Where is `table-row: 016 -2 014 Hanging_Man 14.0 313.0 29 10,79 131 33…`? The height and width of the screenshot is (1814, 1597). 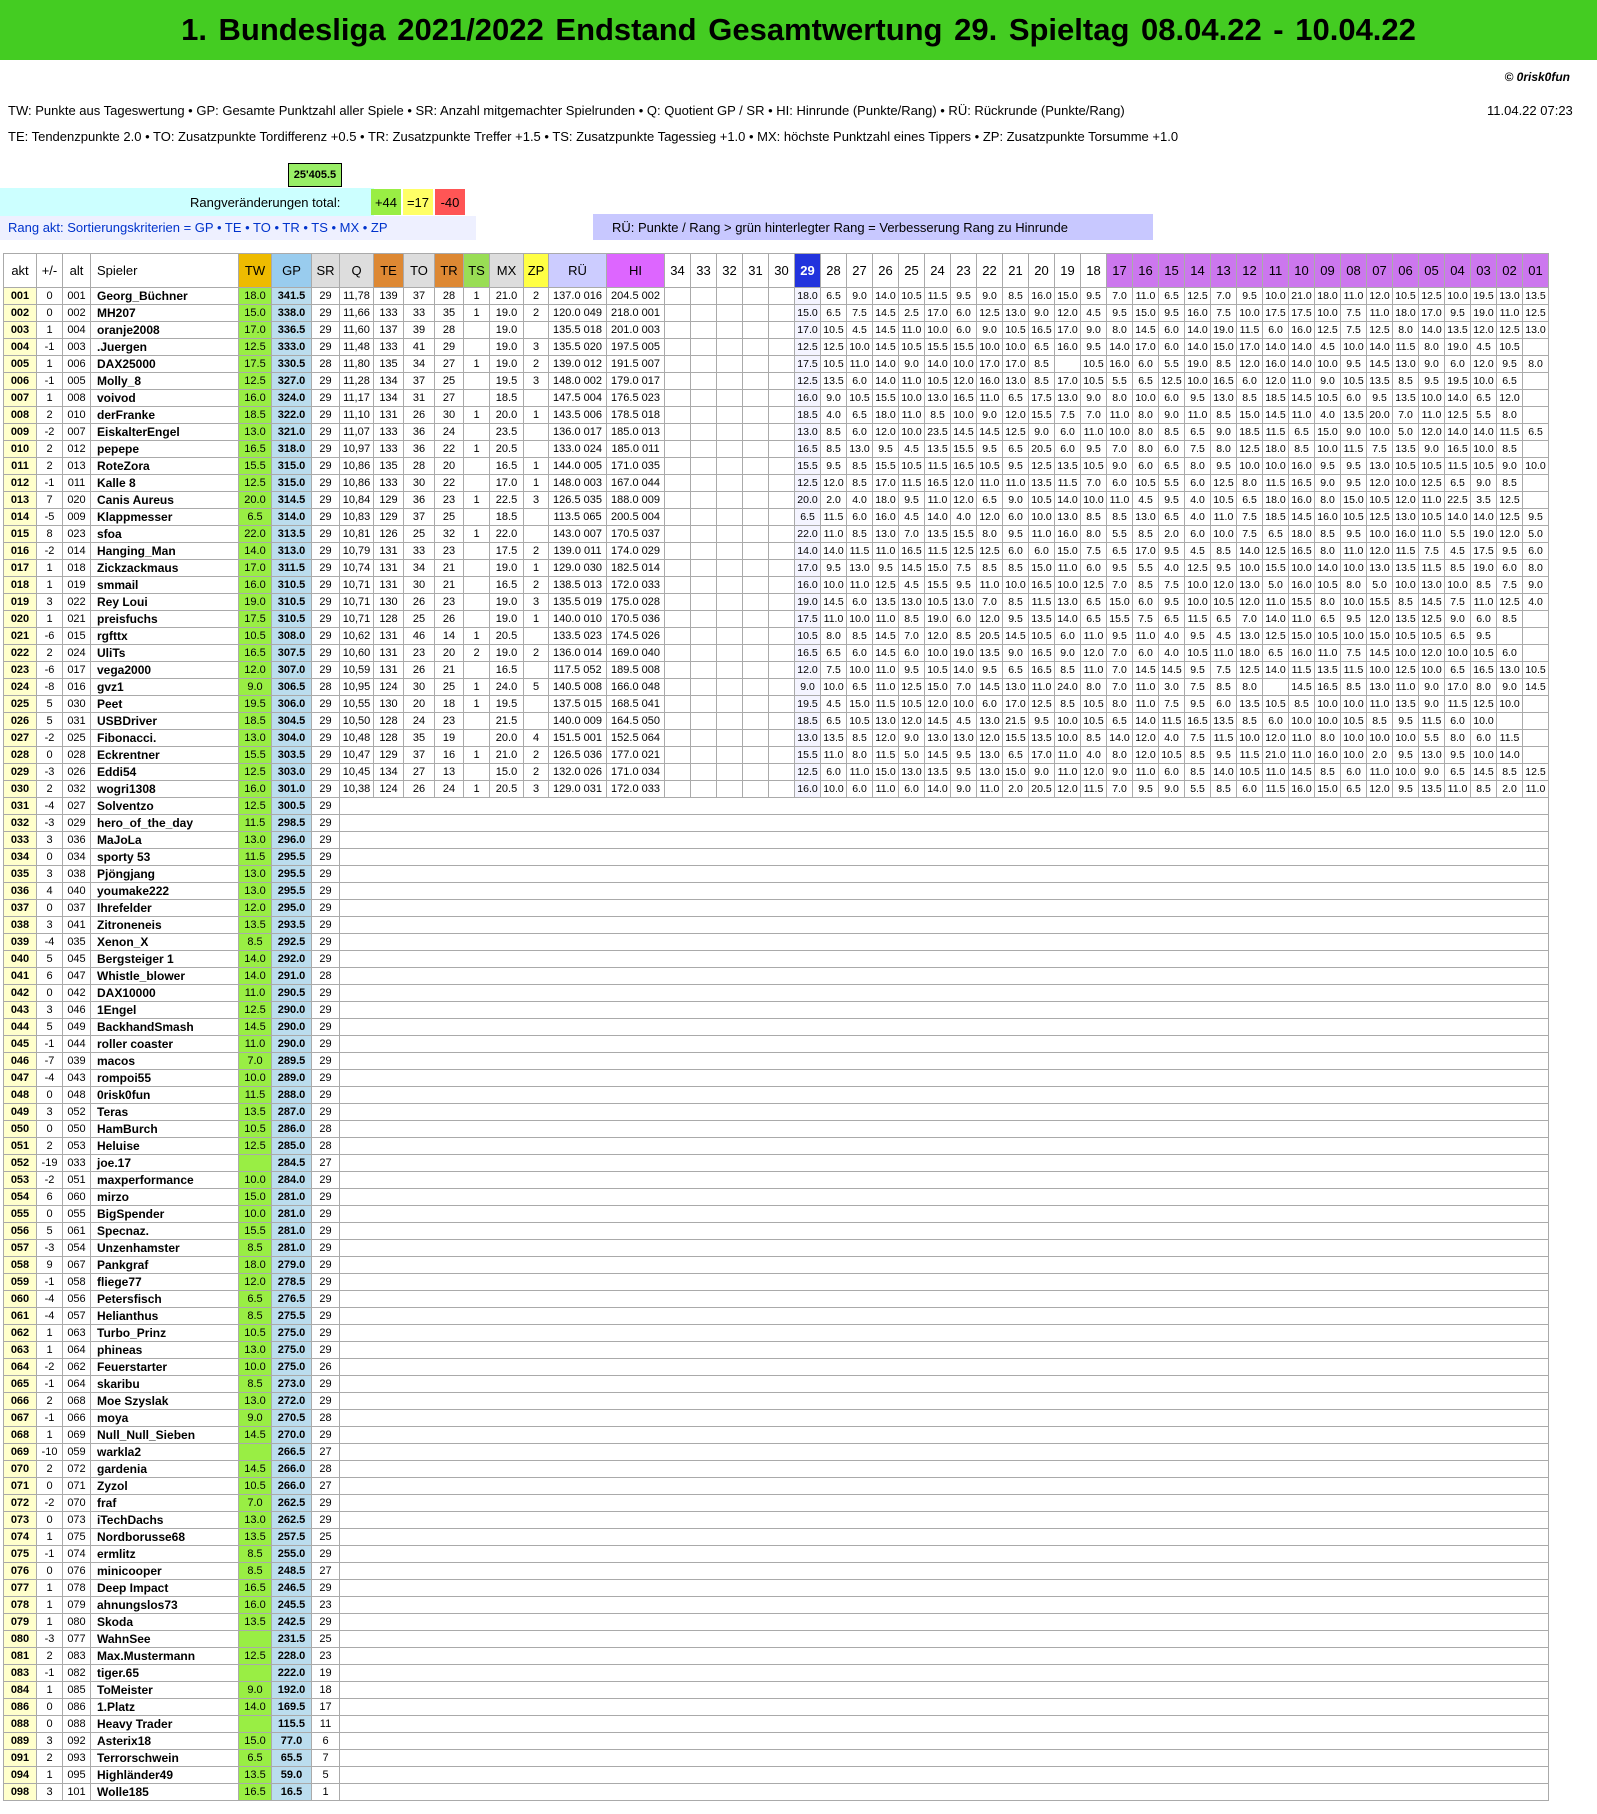 table-row: 016 -2 014 Hanging_Man 14.0 313.0 29 10,79 131 33… is located at coordinates (776, 551).